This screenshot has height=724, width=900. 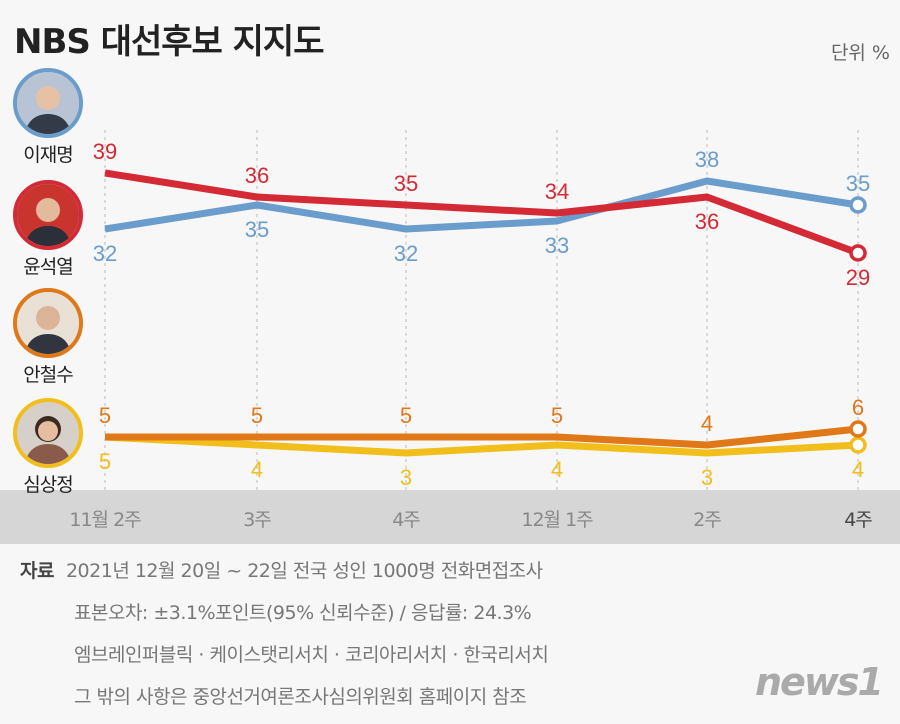 I want to click on candidate-sim: 심상정, so click(x=48, y=447).